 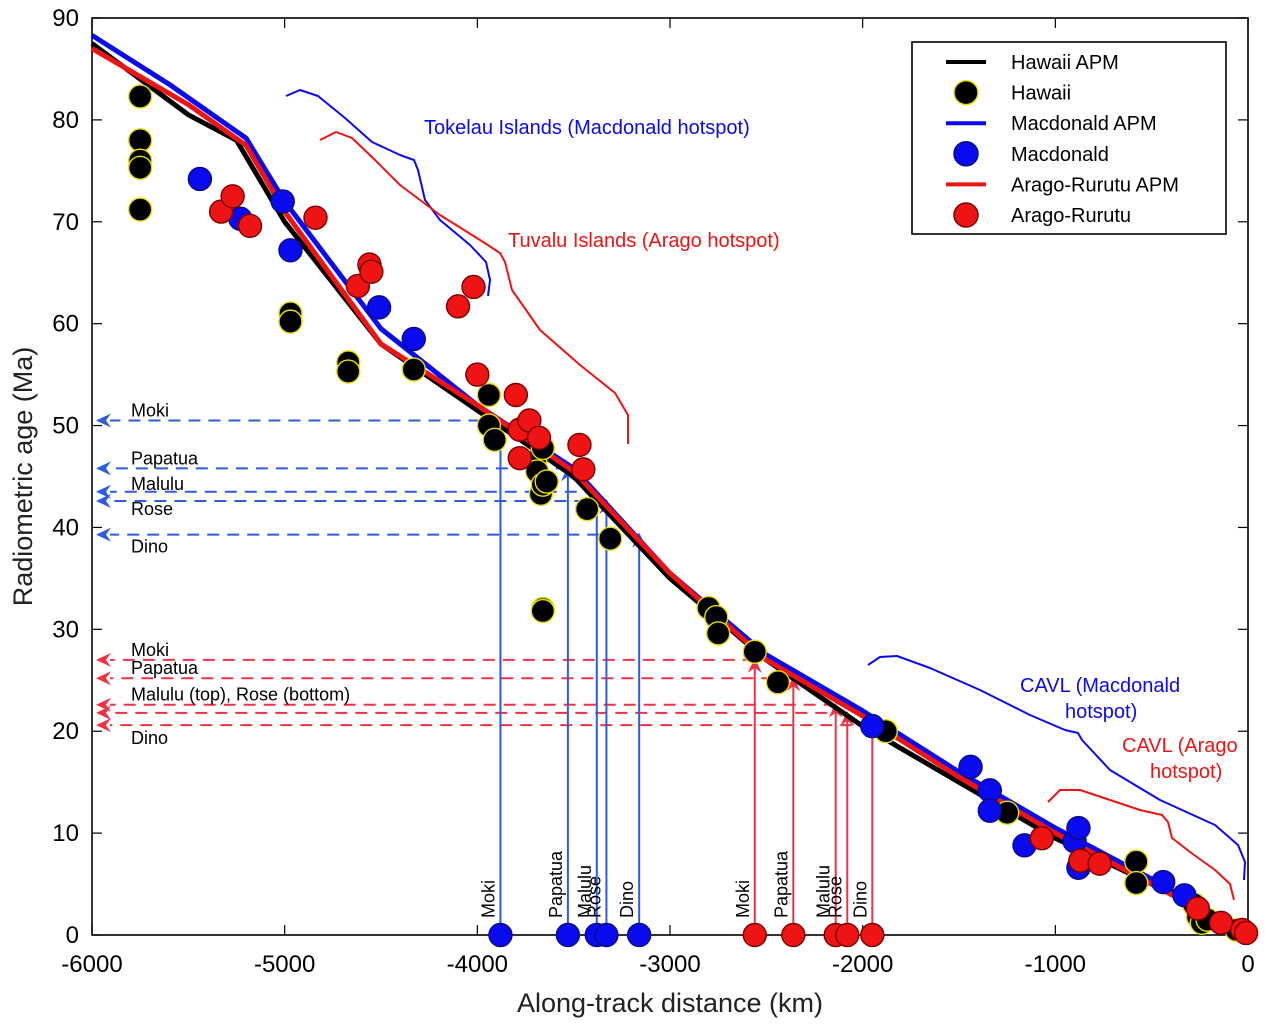 What do you see at coordinates (1101, 712) in the screenshot?
I see `cavl-macdonald-label-2: hotspot)` at bounding box center [1101, 712].